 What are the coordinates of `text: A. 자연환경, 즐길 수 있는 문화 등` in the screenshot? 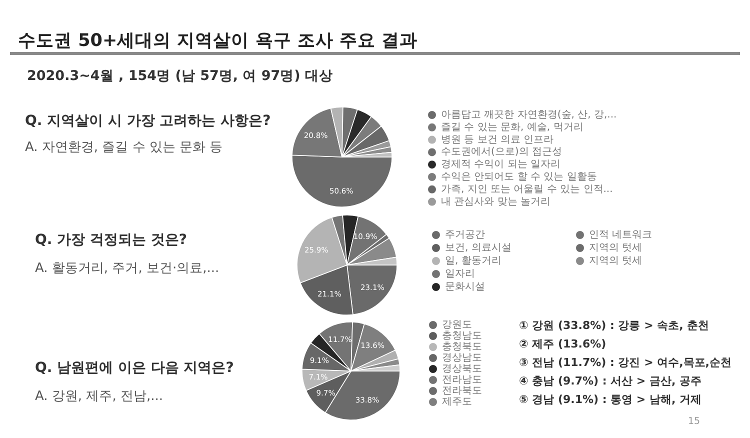 It's located at (124, 147).